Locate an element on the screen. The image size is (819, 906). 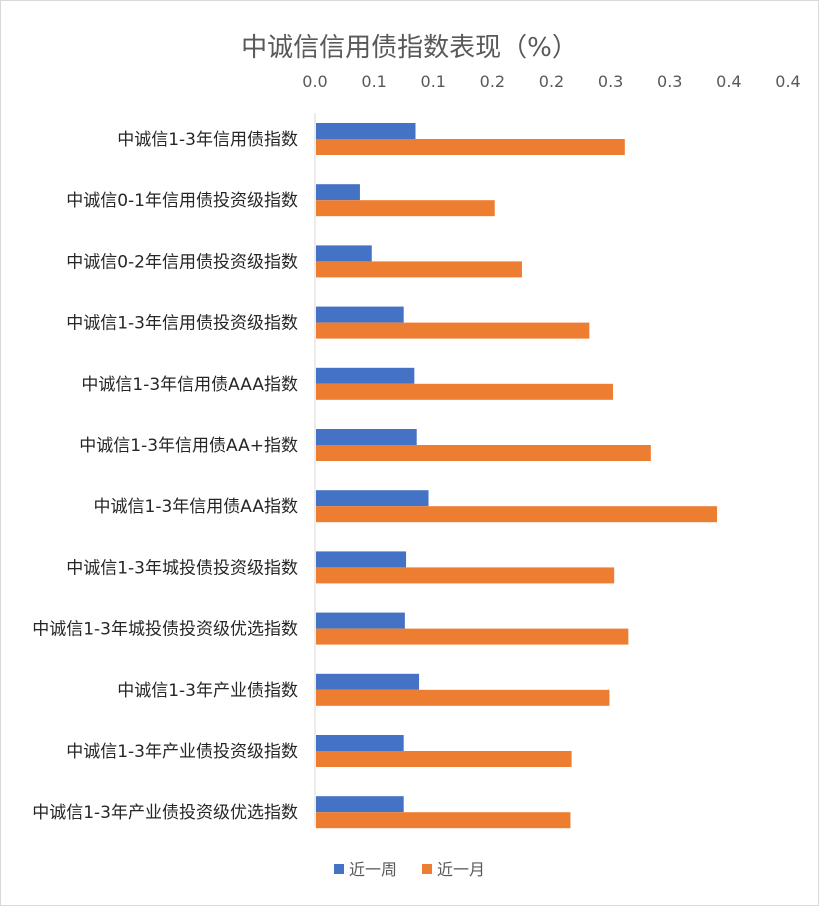
legend-label: 近一月 is located at coordinates (461, 869).